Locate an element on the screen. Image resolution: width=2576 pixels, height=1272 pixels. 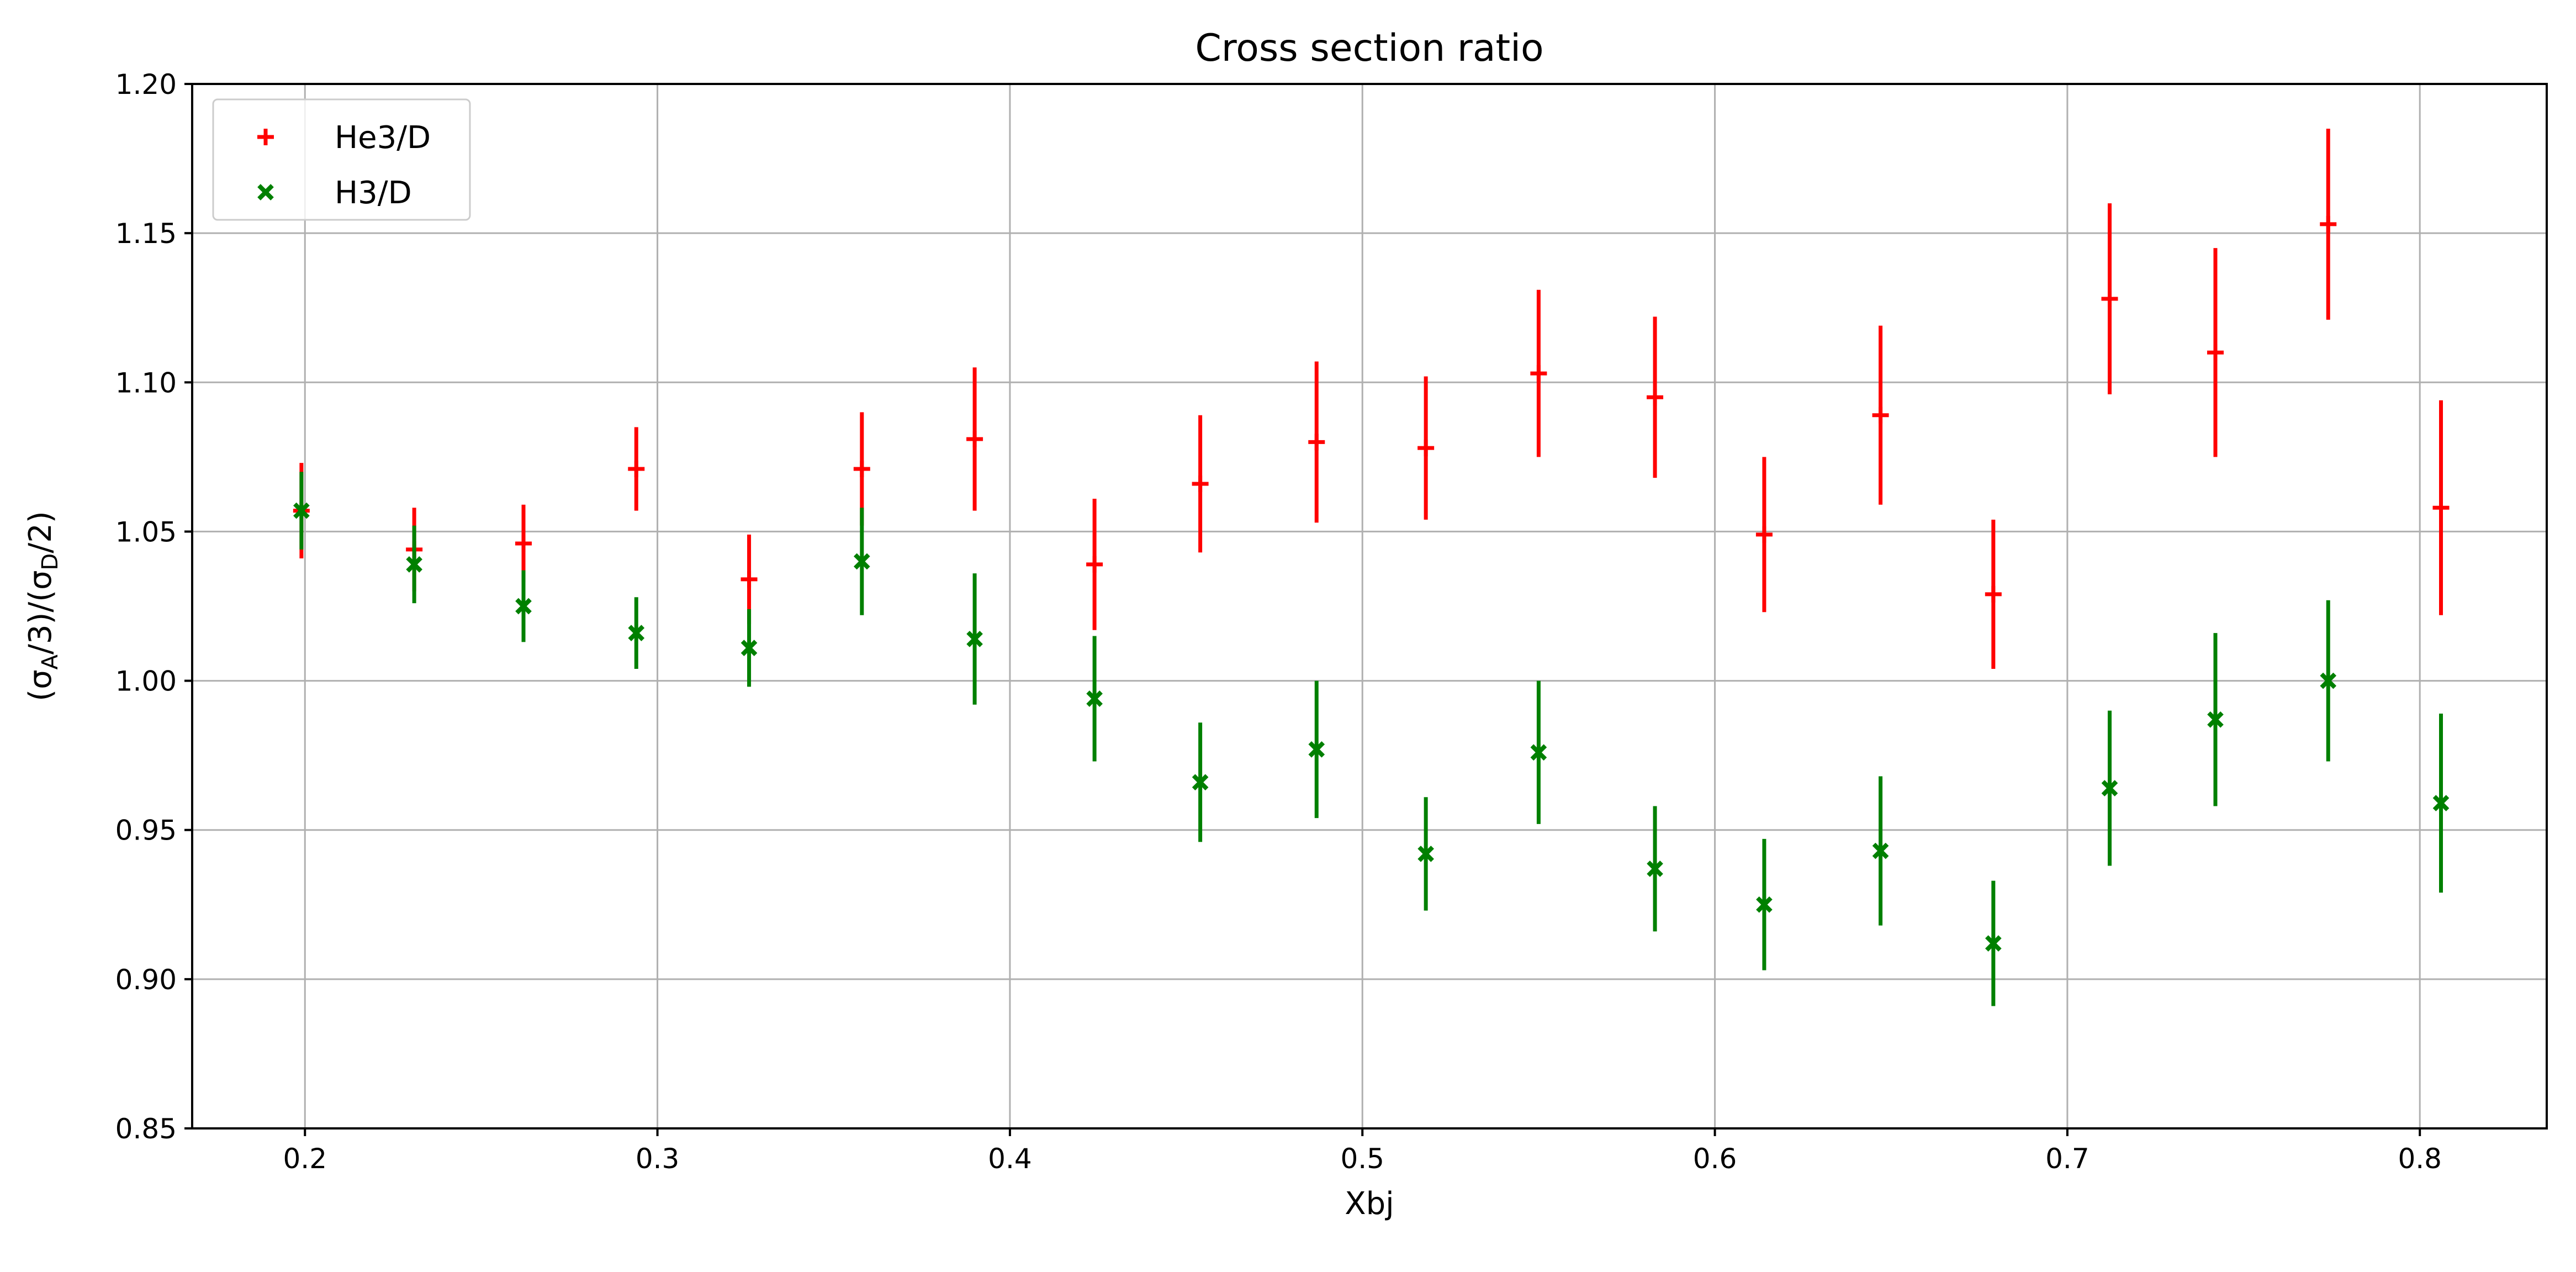
y-axis: 0.85 0.90 0.95 1.00 1.05 1.10 1.15 1.20 is located at coordinates (153, 606).